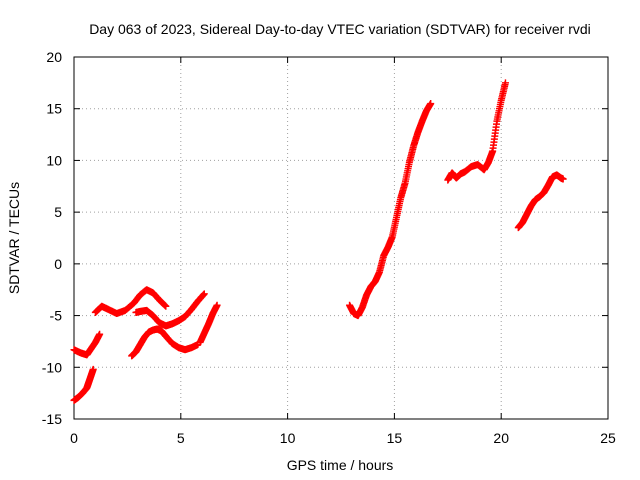  Describe the element at coordinates (54, 160) in the screenshot. I see `y-tick-label: 10` at that location.